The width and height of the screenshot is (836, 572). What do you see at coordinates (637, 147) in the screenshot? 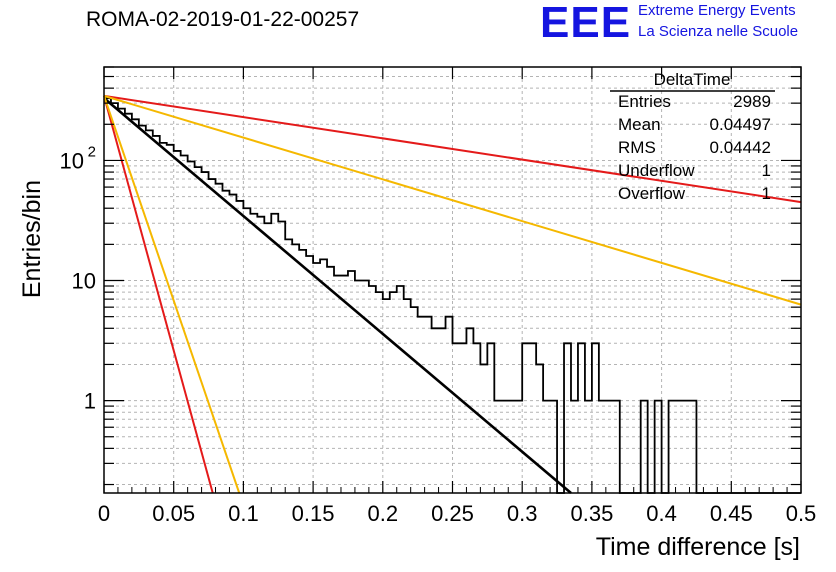
I see `stats-label: RMS` at bounding box center [637, 147].